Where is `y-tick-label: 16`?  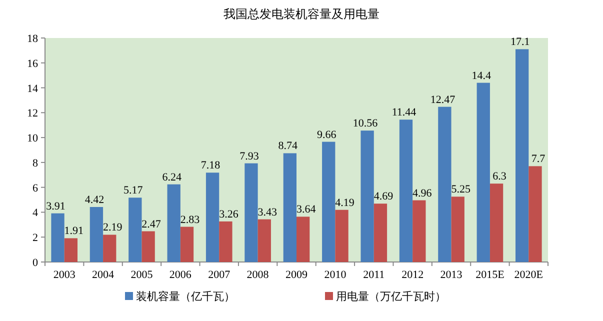 y-tick-label: 16 is located at coordinates (32, 64).